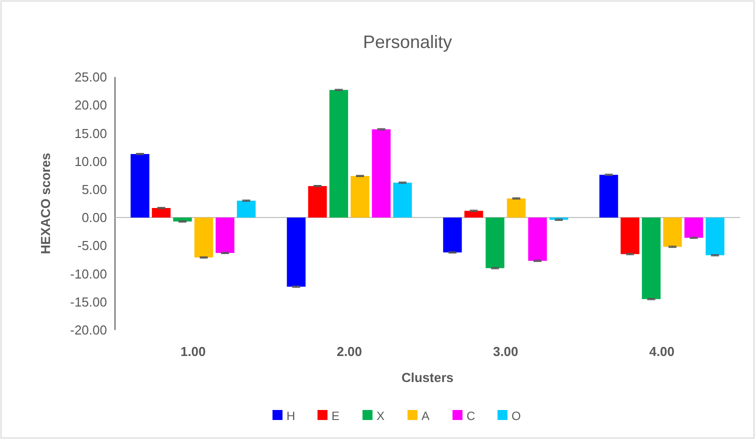 The image size is (755, 439). I want to click on y-tick-label: 20.00, so click(90, 105).